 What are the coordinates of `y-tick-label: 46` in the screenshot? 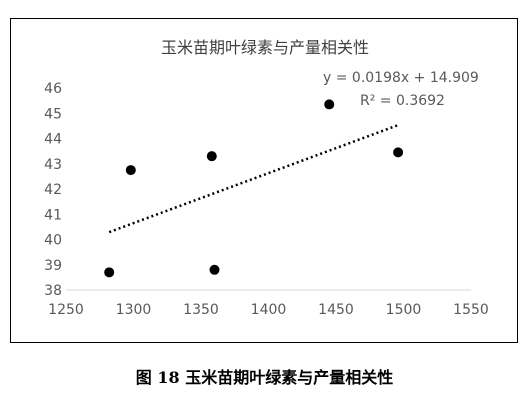 It's located at (53, 89).